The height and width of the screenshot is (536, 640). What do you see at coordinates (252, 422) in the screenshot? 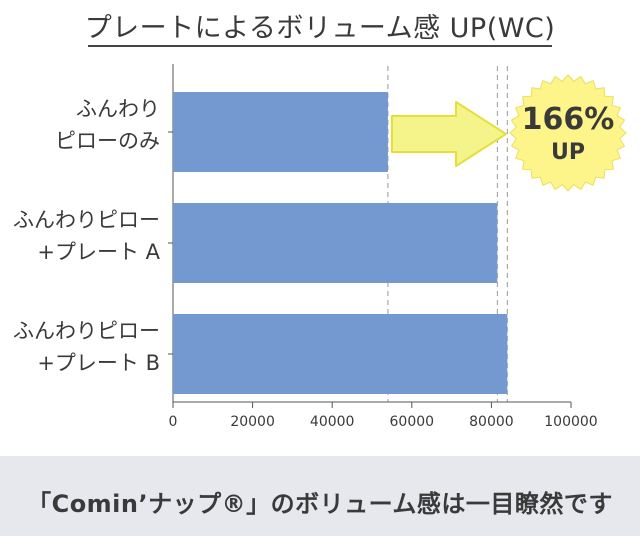
I see `x-tick-label-2: 20000` at bounding box center [252, 422].